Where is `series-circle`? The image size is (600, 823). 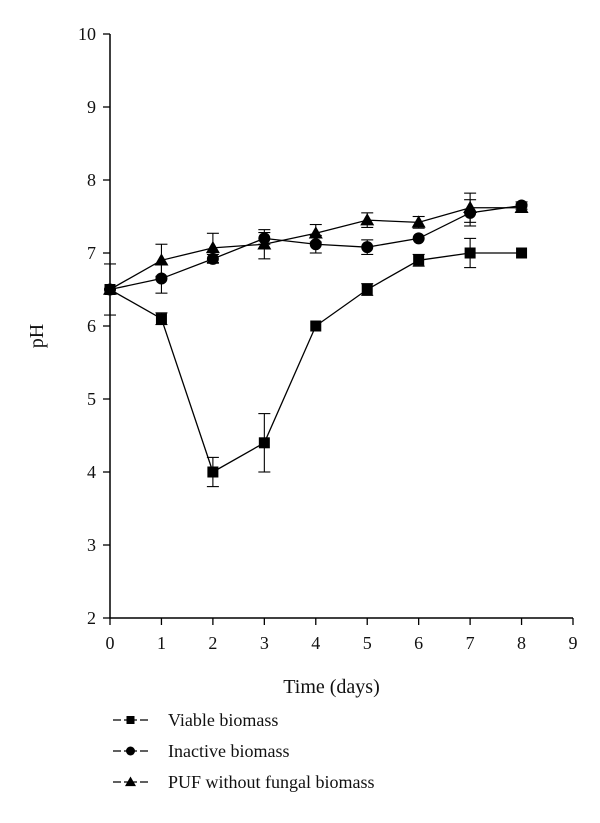 series-circle is located at coordinates (316, 247).